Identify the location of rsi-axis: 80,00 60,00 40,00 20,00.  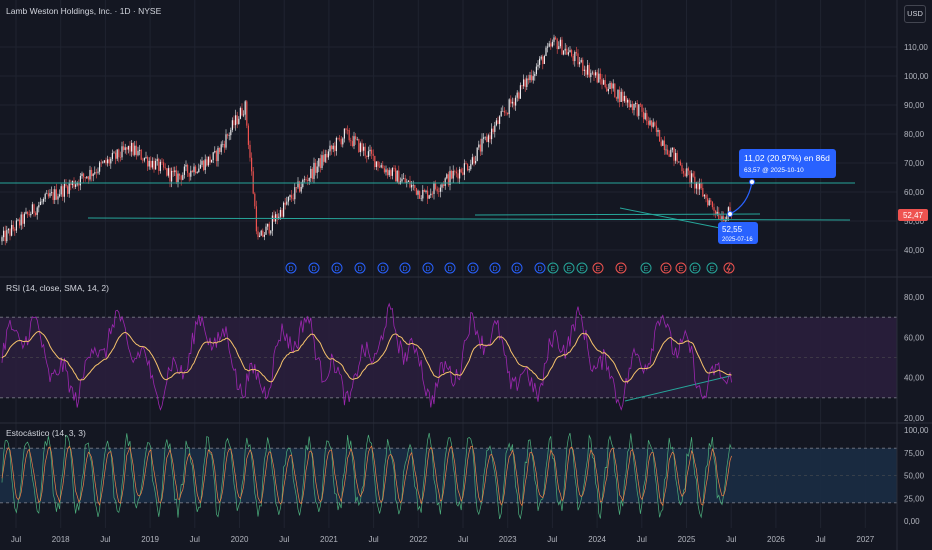
(914, 358).